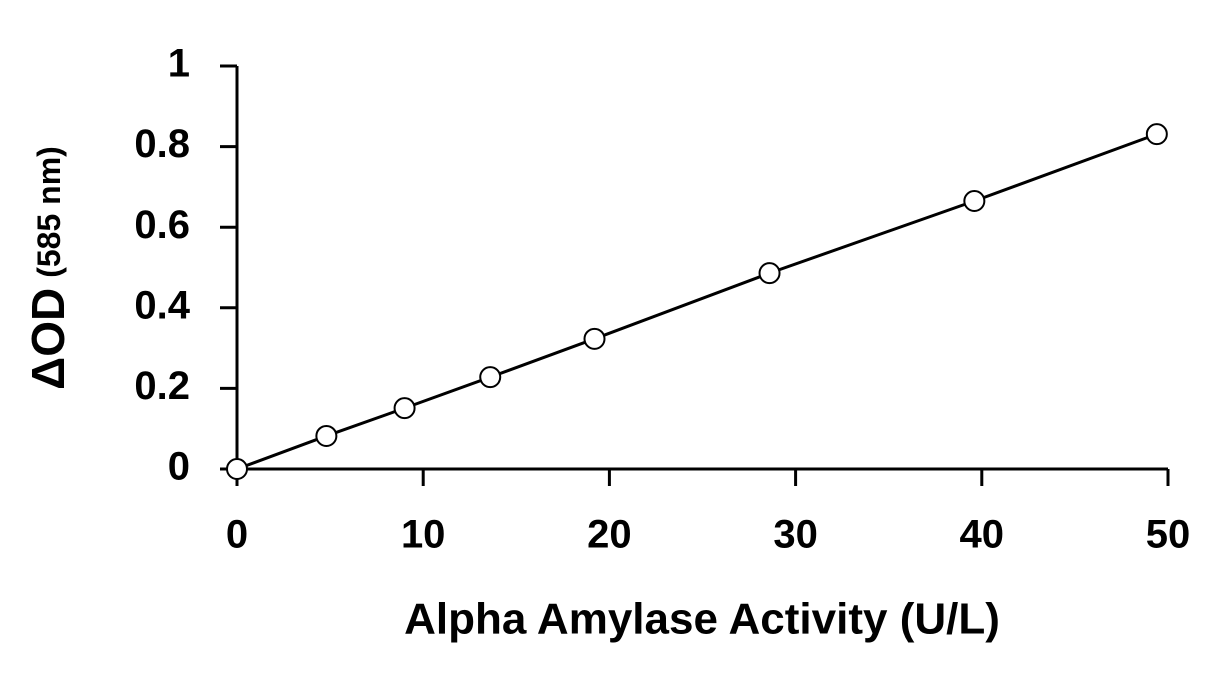  I want to click on x-tick-label: 40, so click(982, 535).